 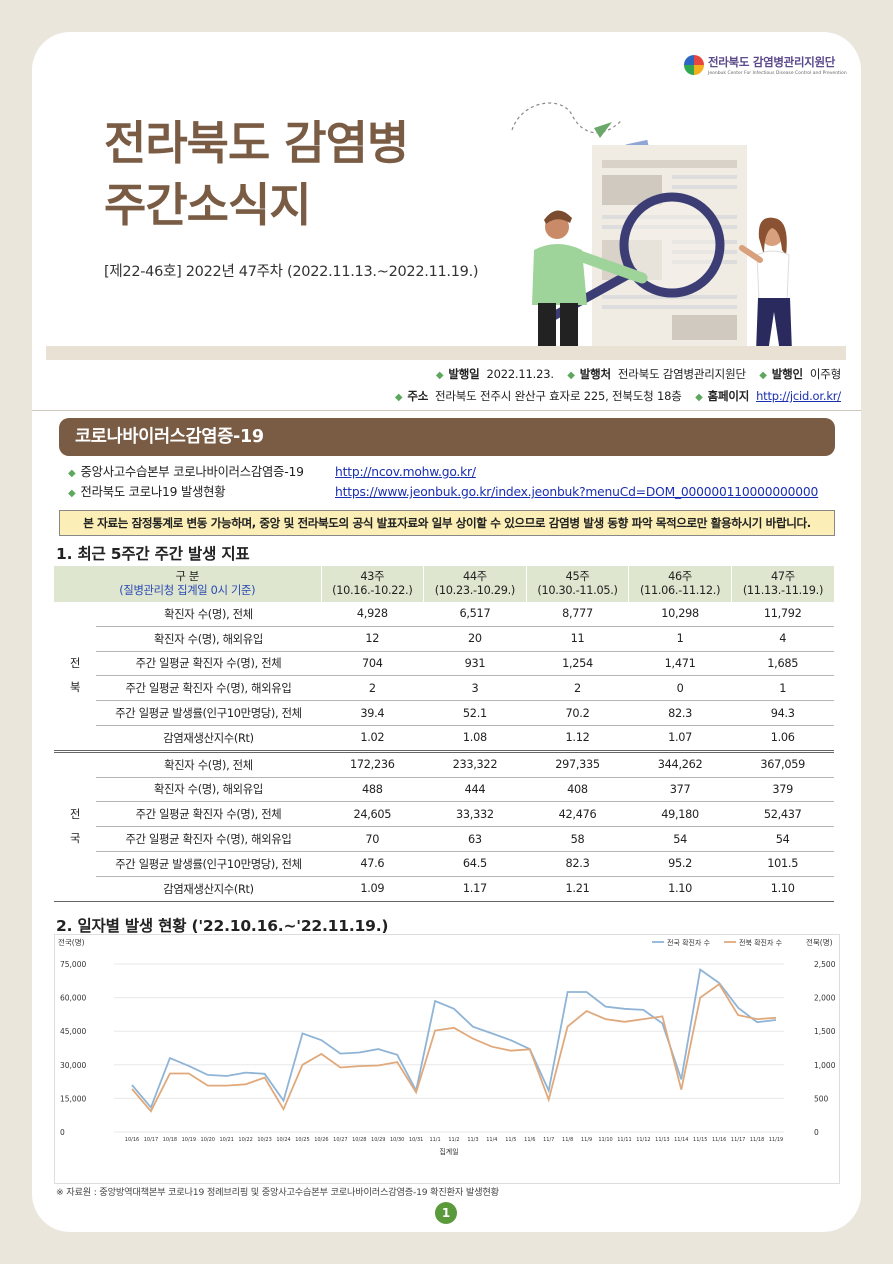 I want to click on table-cell: 6,517, so click(x=475, y=614).